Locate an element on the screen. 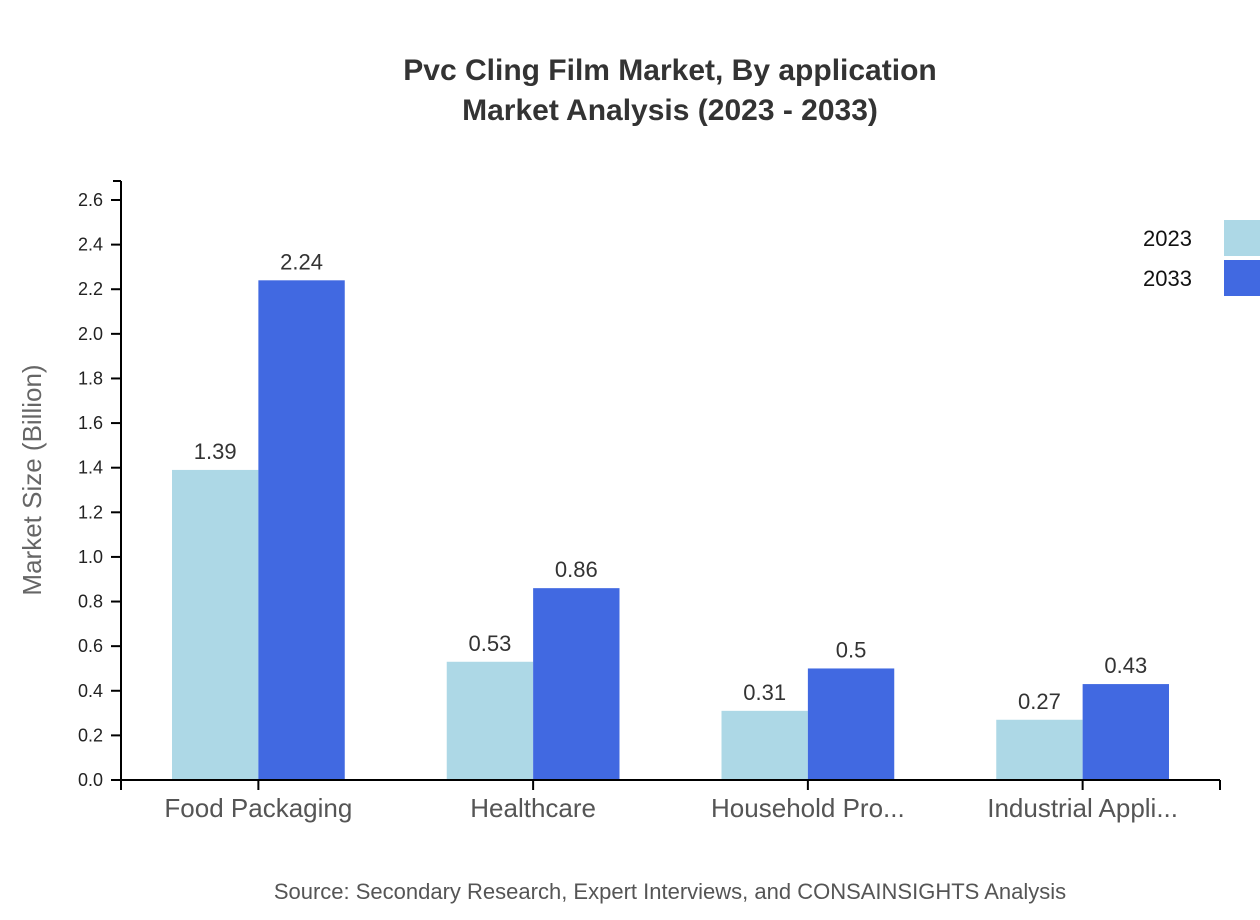 The image size is (1260, 920). legend: 2023 2033 is located at coordinates (1201, 258).